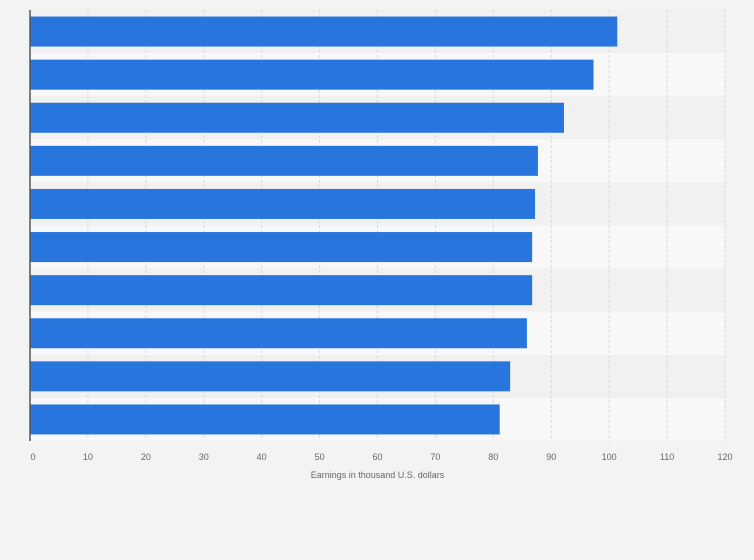 This screenshot has height=560, width=754. Describe the element at coordinates (146, 457) in the screenshot. I see `x-tick-label: 20` at that location.